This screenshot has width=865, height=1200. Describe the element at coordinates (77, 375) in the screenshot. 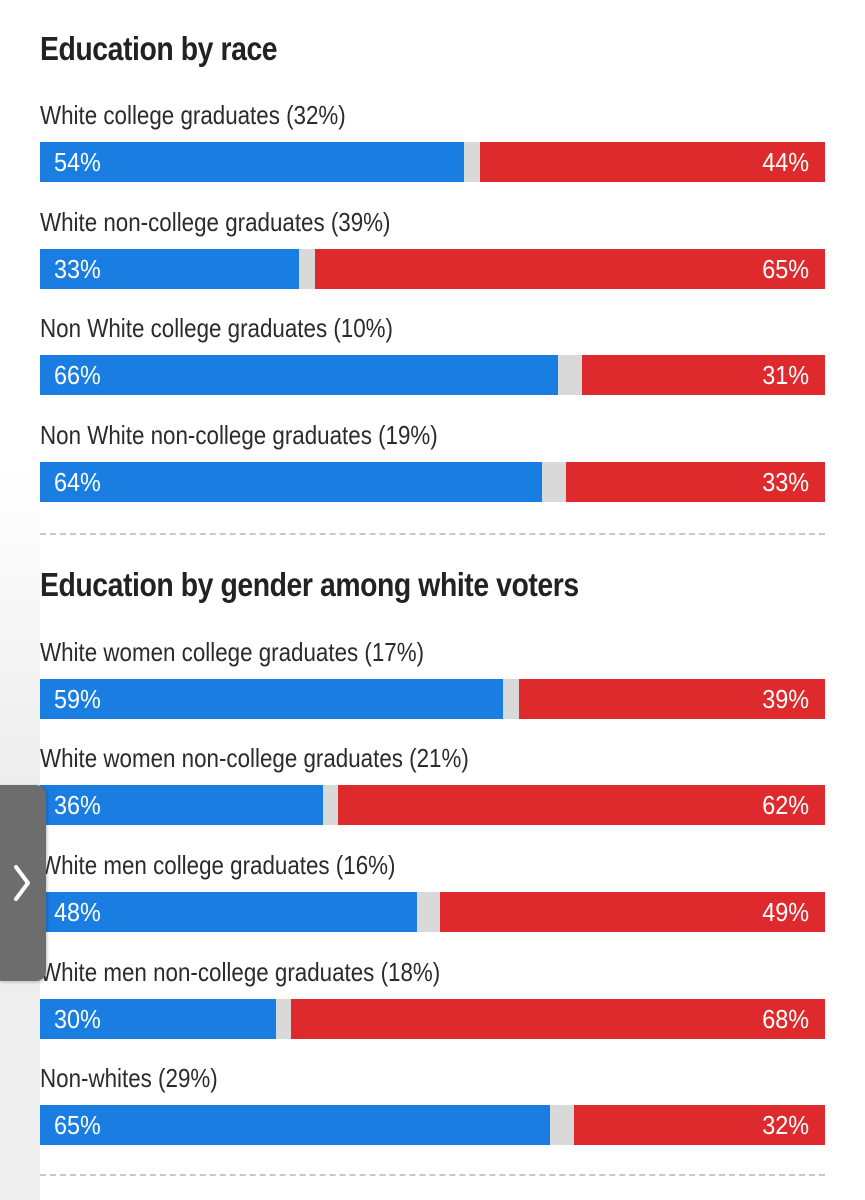

I see `value-label-democrat: 66%` at that location.